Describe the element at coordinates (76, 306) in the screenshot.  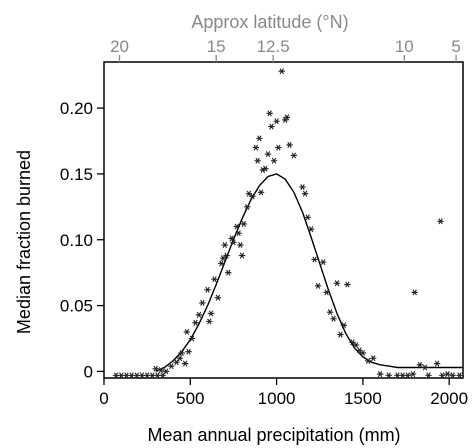
I see `y-tick-label: 0.05` at that location.